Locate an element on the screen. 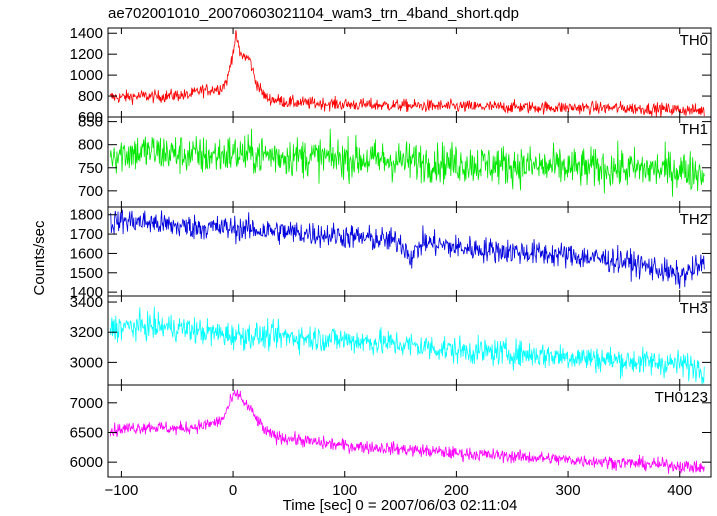 The height and width of the screenshot is (516, 717). x-axis-label: Time [sec] 0 = 2007/06/03 02:11:04 is located at coordinates (400, 505).